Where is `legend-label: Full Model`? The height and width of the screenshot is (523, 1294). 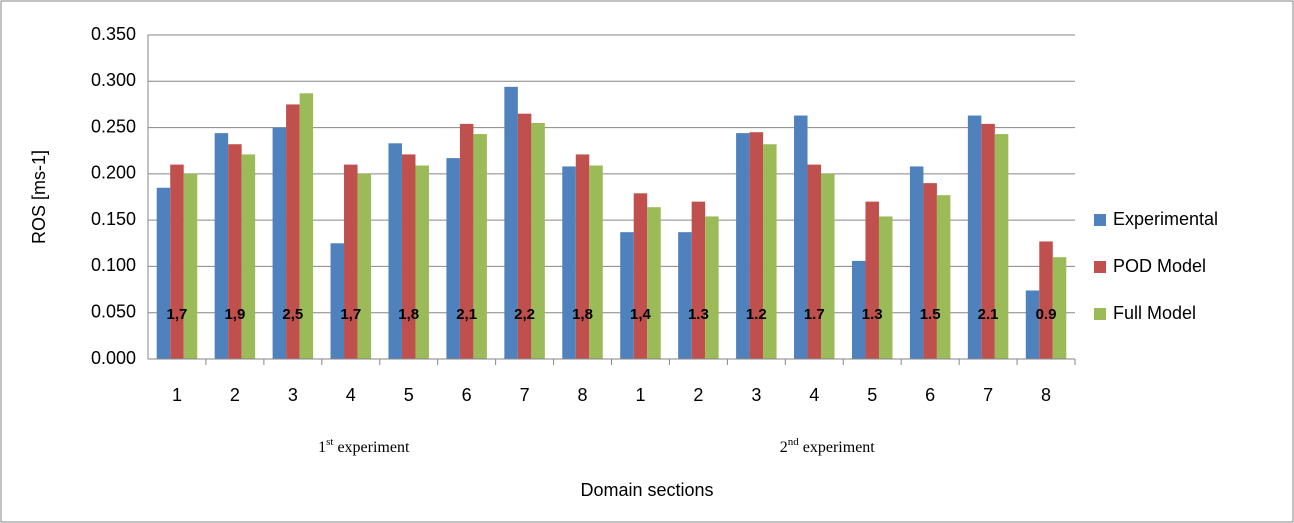
legend-label: Full Model is located at coordinates (1154, 313).